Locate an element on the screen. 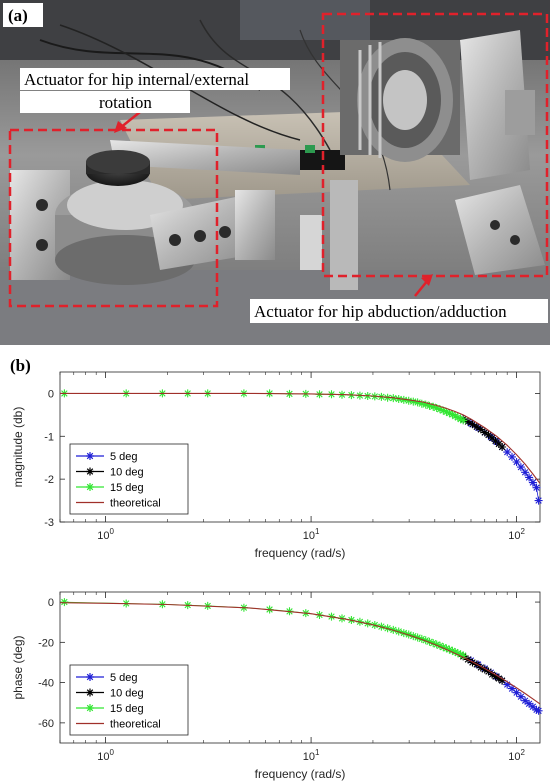  y-tick-label: -3 is located at coordinates (49, 523).